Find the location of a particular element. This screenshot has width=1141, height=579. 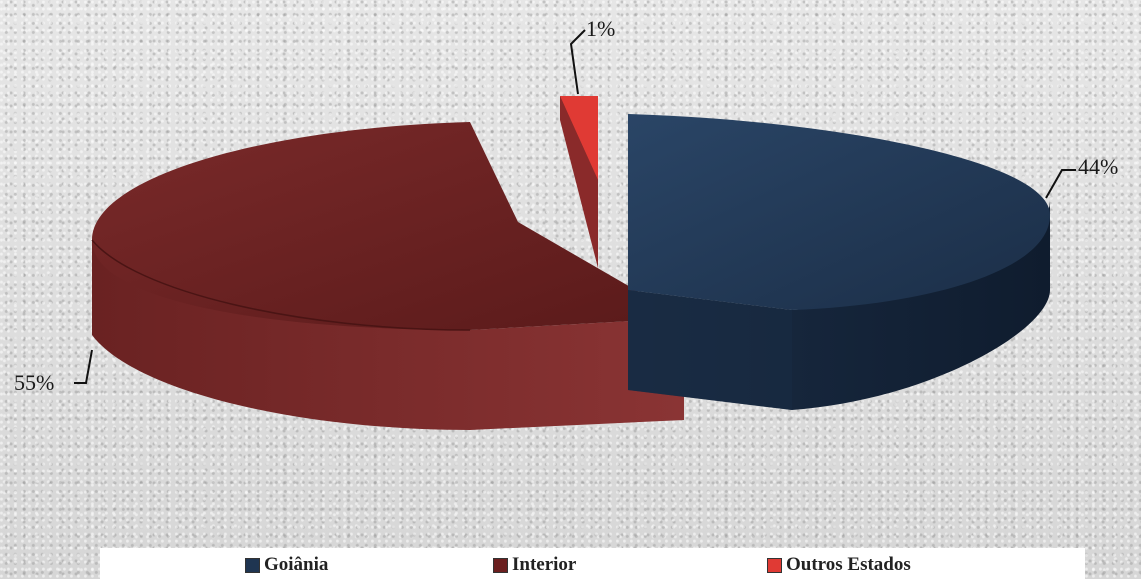

label-interior: 55% is located at coordinates (34, 382).